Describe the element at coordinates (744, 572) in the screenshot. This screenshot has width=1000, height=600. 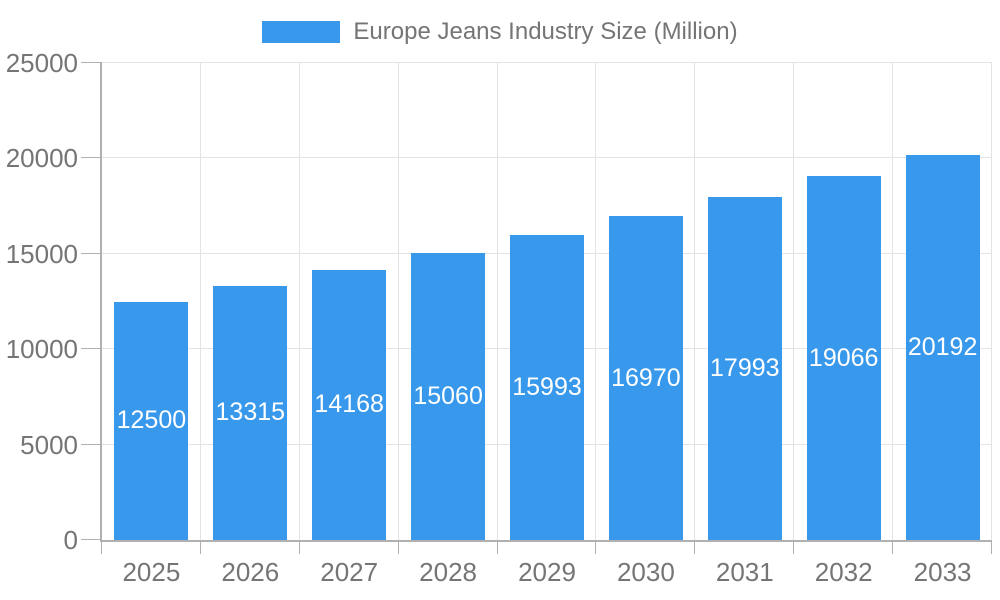
I see `x-tick-label: 2031` at that location.